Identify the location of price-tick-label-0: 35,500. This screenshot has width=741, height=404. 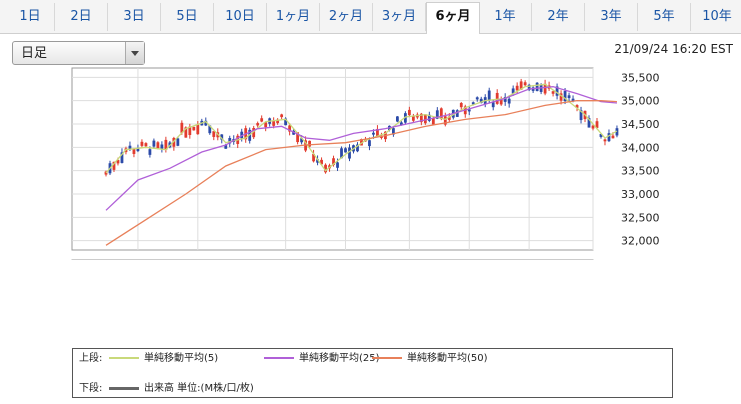
(640, 77).